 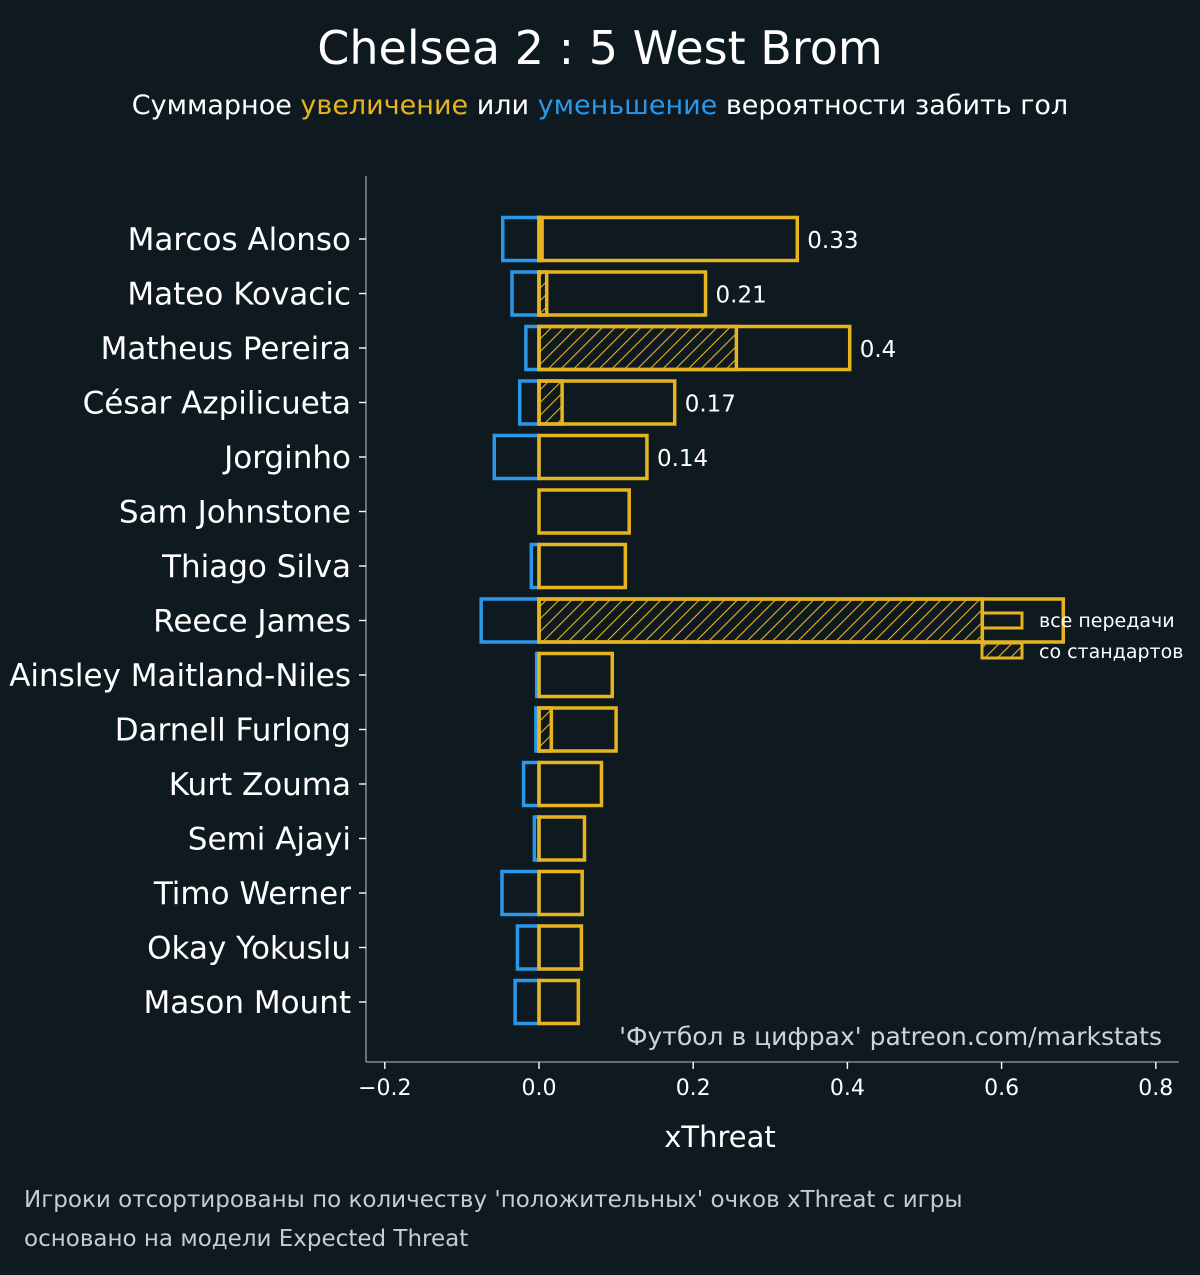 What do you see at coordinates (1001, 1088) in the screenshot?
I see `x-tick-label-4: 0.6` at bounding box center [1001, 1088].